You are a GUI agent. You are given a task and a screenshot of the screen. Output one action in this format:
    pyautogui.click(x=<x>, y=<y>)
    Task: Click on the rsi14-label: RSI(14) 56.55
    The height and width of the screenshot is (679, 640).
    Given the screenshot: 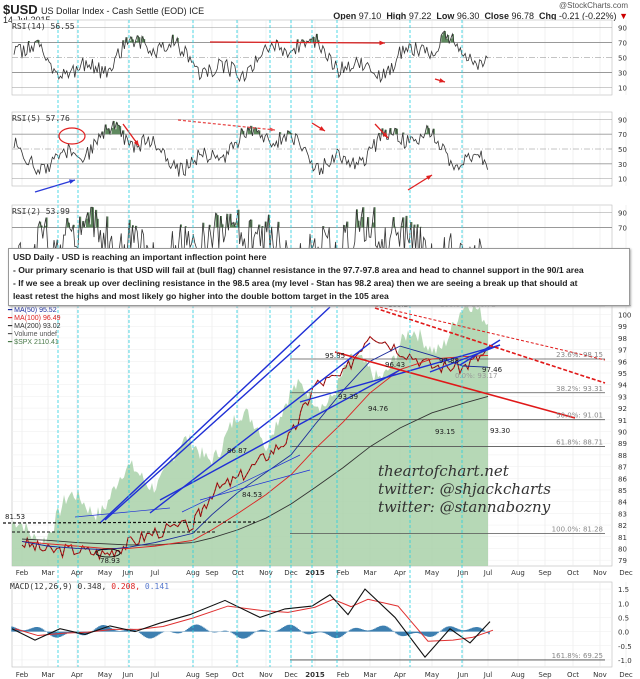 What is the action you would take?
    pyautogui.click(x=43, y=26)
    